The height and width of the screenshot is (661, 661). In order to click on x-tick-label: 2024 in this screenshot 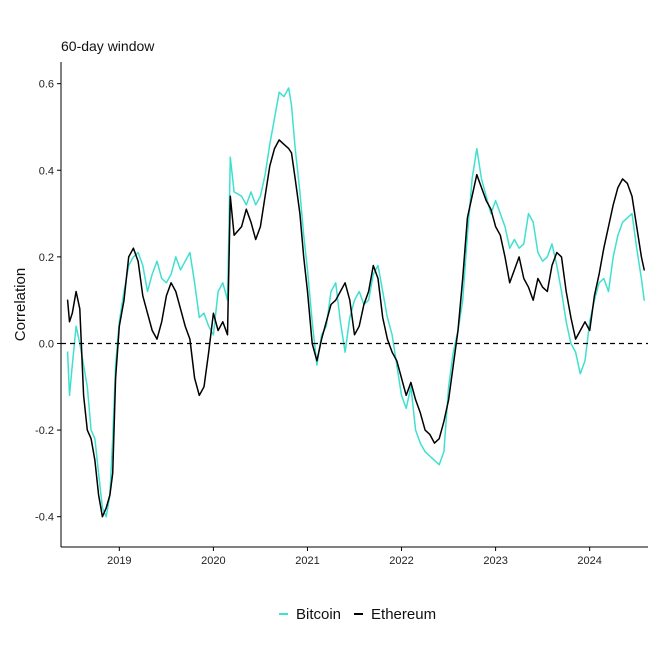, I will do `click(589, 561)`.